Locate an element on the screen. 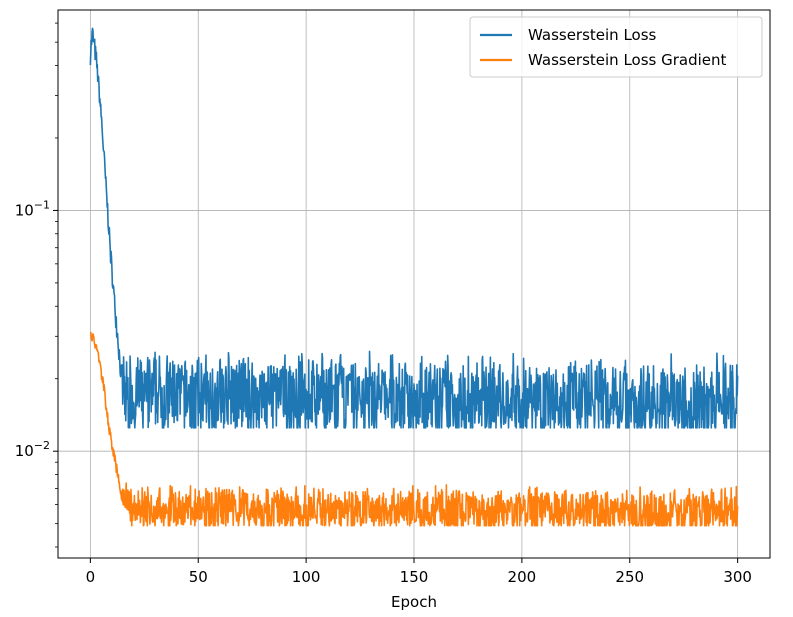 This screenshot has width=793, height=617. y-tick-label: 10⁻² is located at coordinates (32, 449).